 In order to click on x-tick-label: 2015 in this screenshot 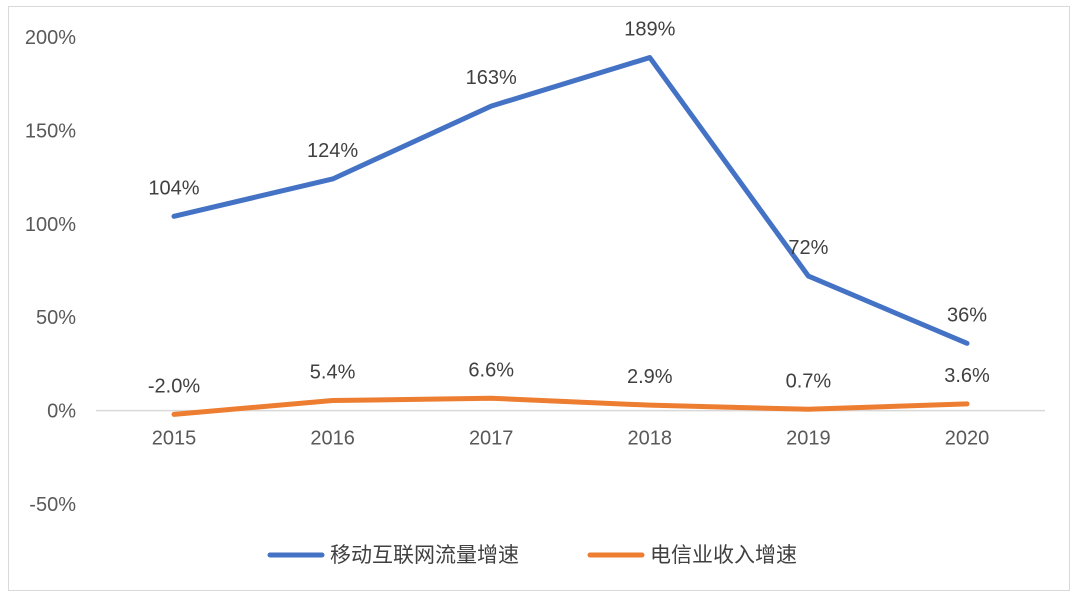, I will do `click(174, 439)`.